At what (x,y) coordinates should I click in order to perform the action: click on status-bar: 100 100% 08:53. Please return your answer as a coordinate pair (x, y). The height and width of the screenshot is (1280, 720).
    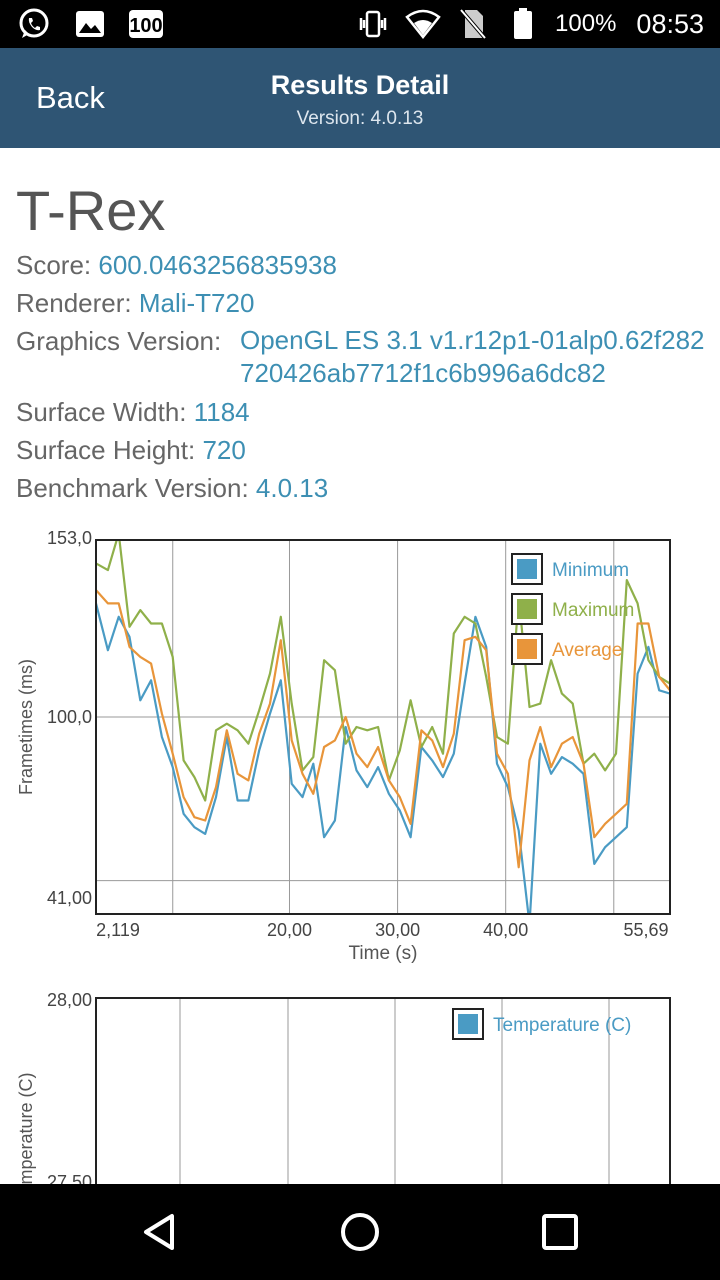
    Looking at the image, I should click on (360, 24).